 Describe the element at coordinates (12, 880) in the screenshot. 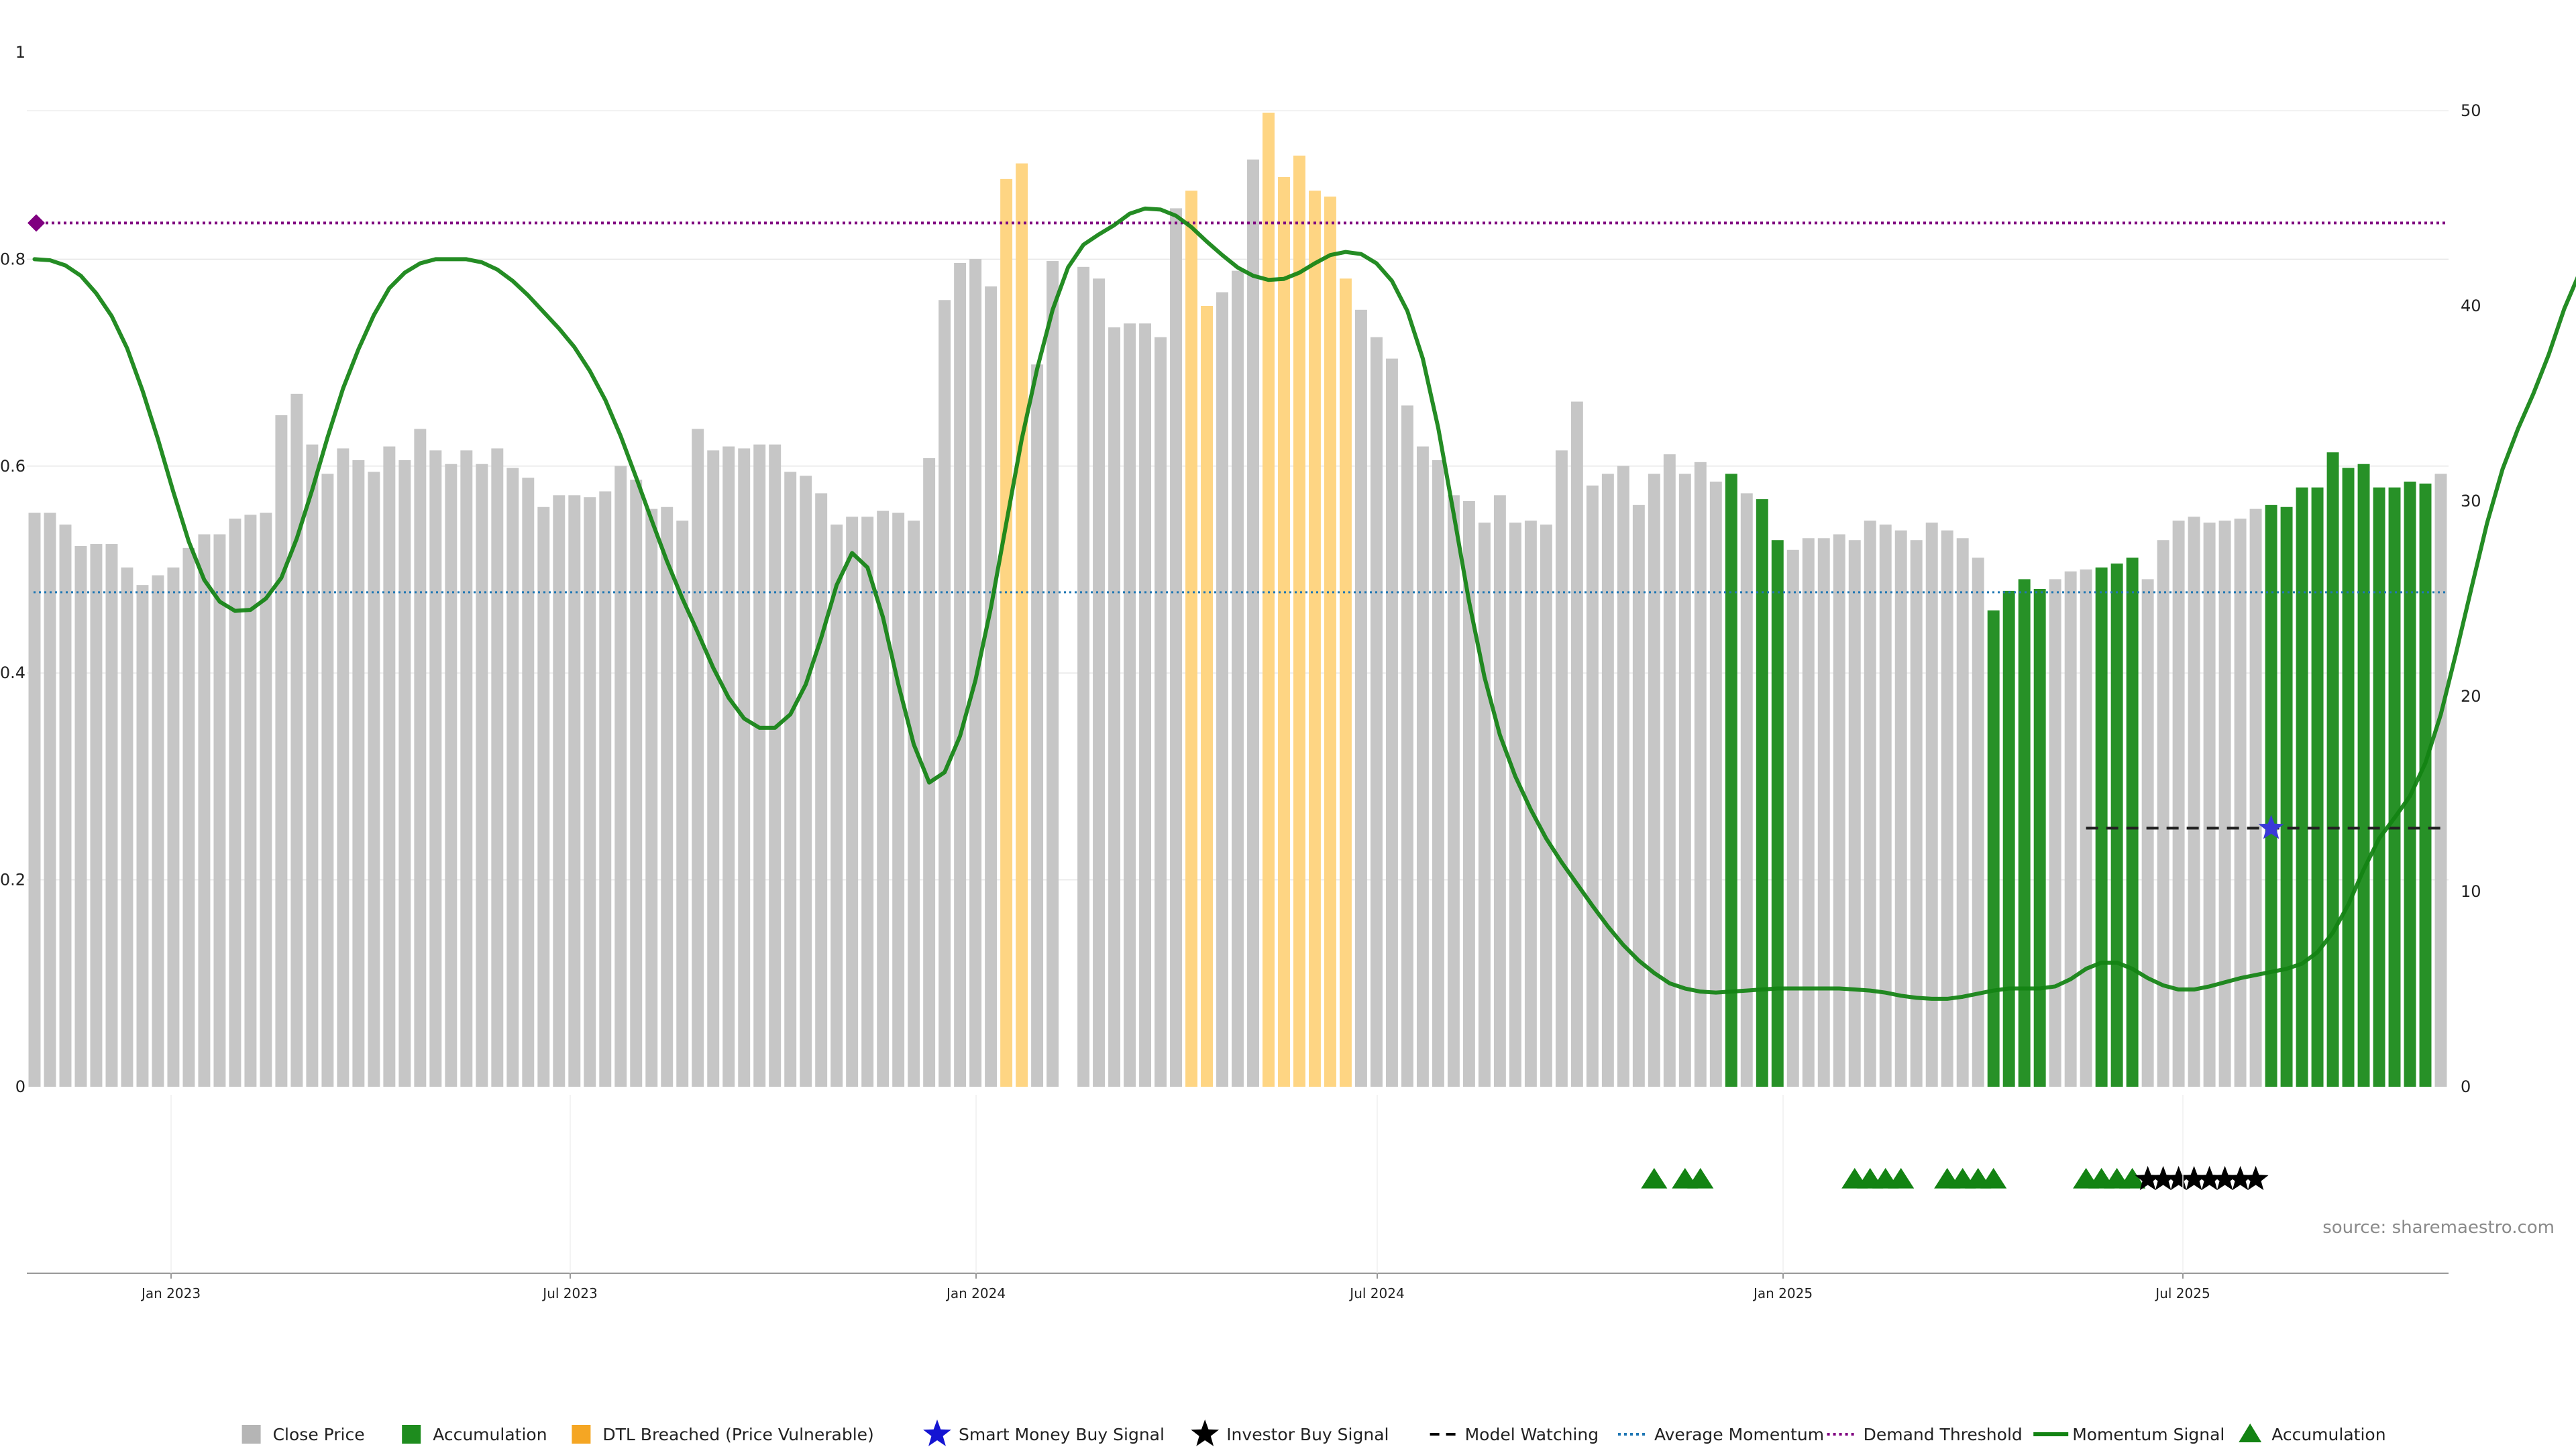

I see `left-tick-label: 0.2` at that location.